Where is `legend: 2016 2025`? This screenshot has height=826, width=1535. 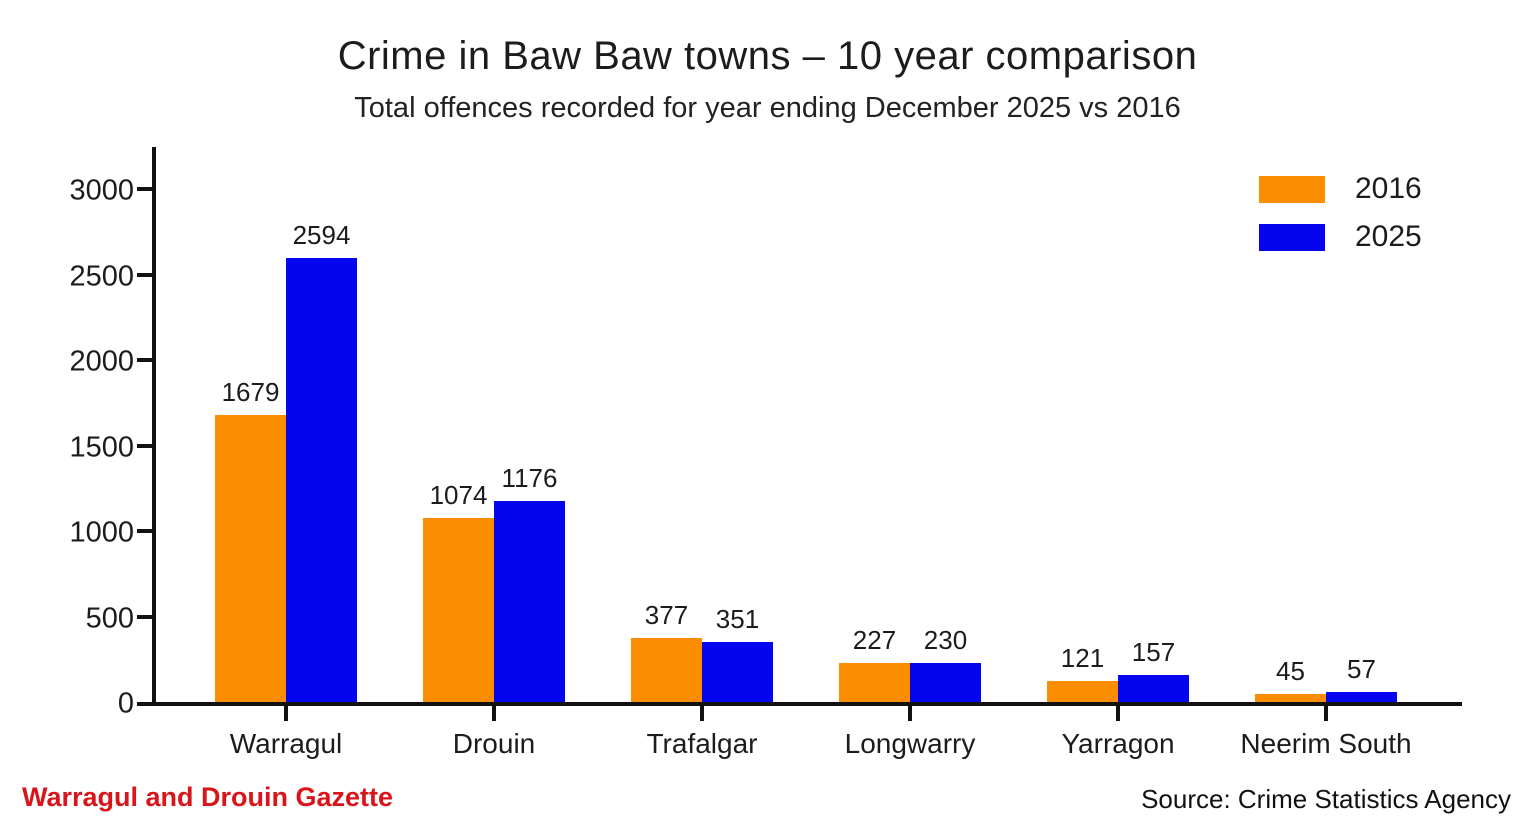 legend: 2016 2025 is located at coordinates (1340, 220).